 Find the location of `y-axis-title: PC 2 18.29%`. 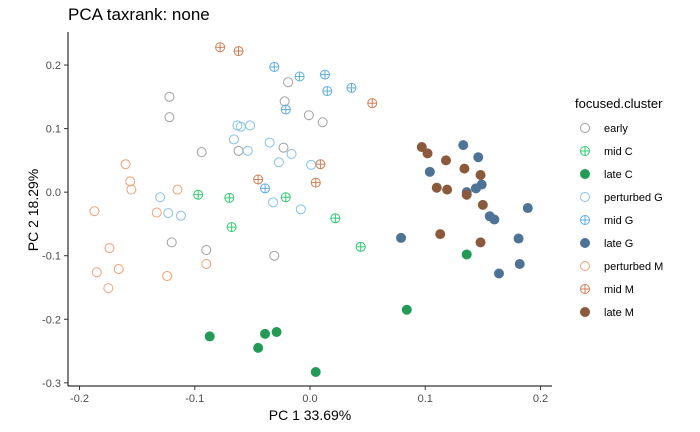

y-axis-title: PC 2 18.29% is located at coordinates (33, 210).